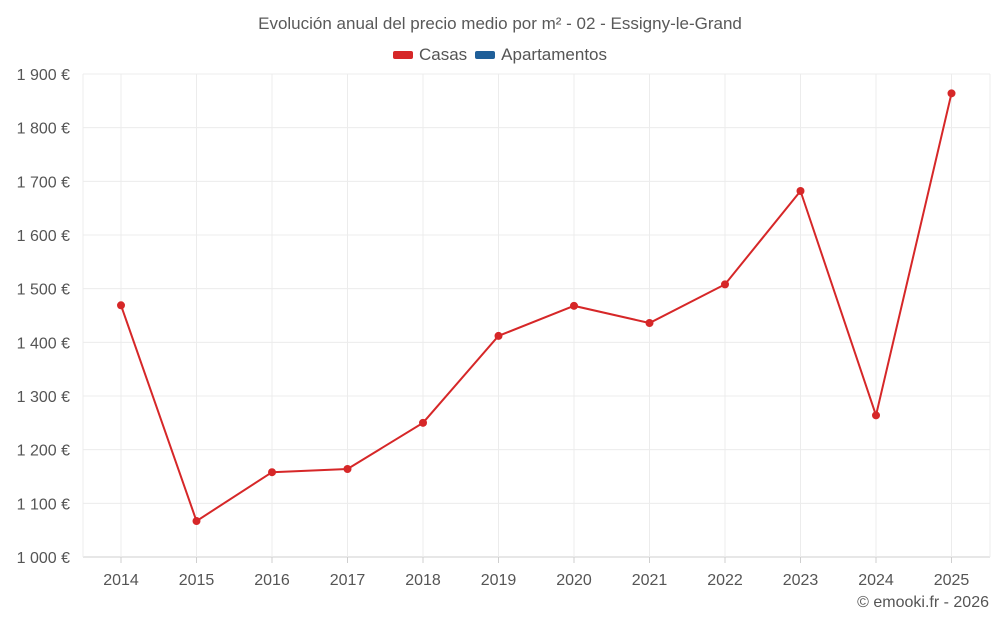 The image size is (1000, 625). I want to click on x-tick-label: 2021, so click(650, 580).